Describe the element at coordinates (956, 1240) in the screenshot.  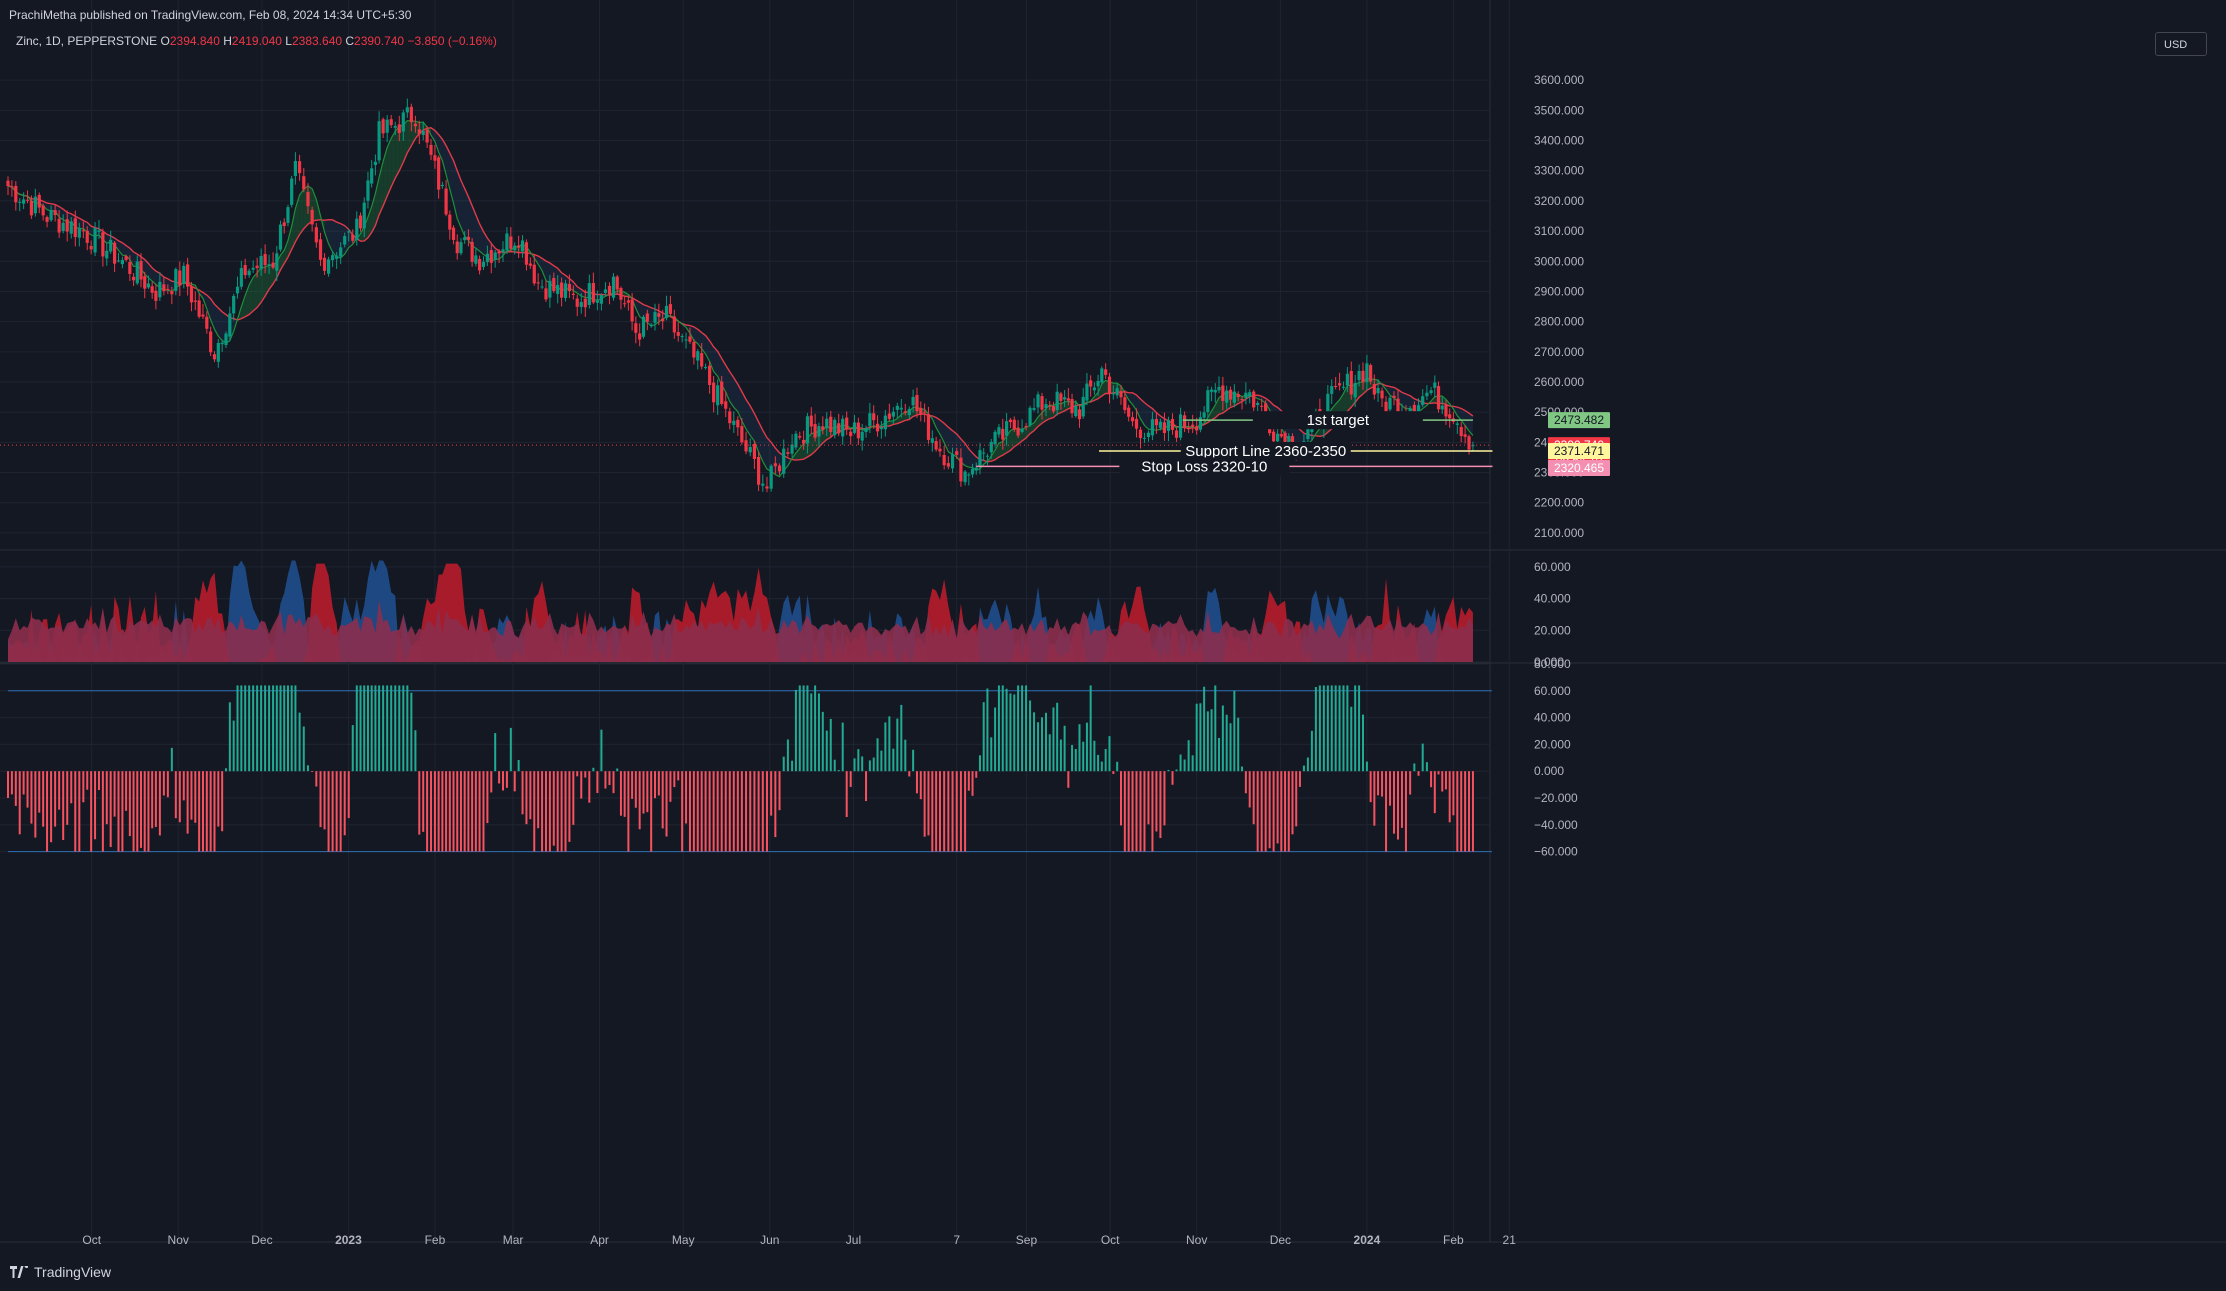
I see `time-tick-label: 7` at that location.